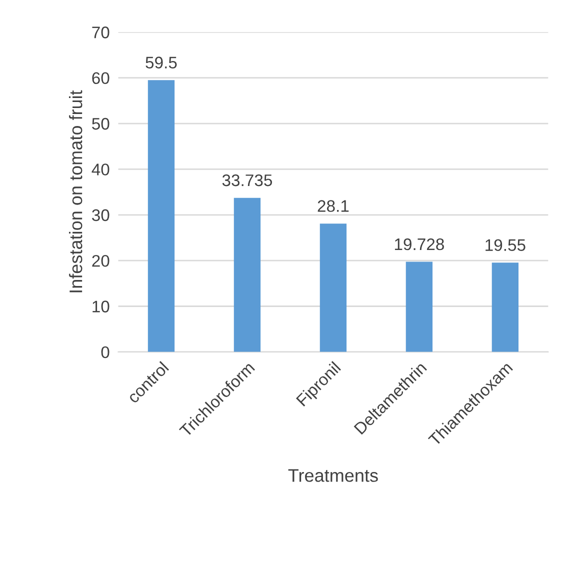  I want to click on data-label: 28.1, so click(333, 206).